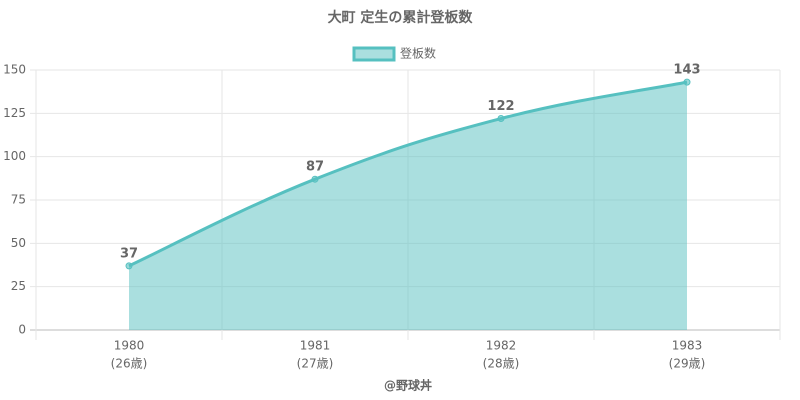 This screenshot has width=800, height=400. Describe the element at coordinates (315, 167) in the screenshot. I see `value-label: 87` at that location.